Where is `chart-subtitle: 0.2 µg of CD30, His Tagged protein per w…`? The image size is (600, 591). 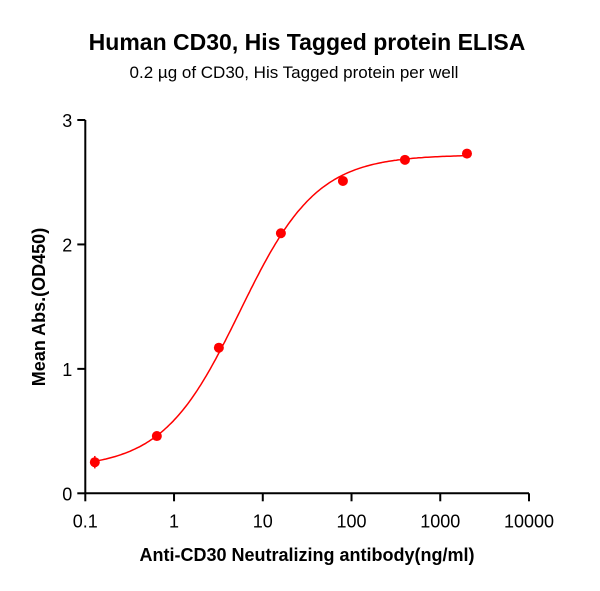
chart-subtitle: 0.2 µg of CD30, His Tagged protein per w… is located at coordinates (294, 72).